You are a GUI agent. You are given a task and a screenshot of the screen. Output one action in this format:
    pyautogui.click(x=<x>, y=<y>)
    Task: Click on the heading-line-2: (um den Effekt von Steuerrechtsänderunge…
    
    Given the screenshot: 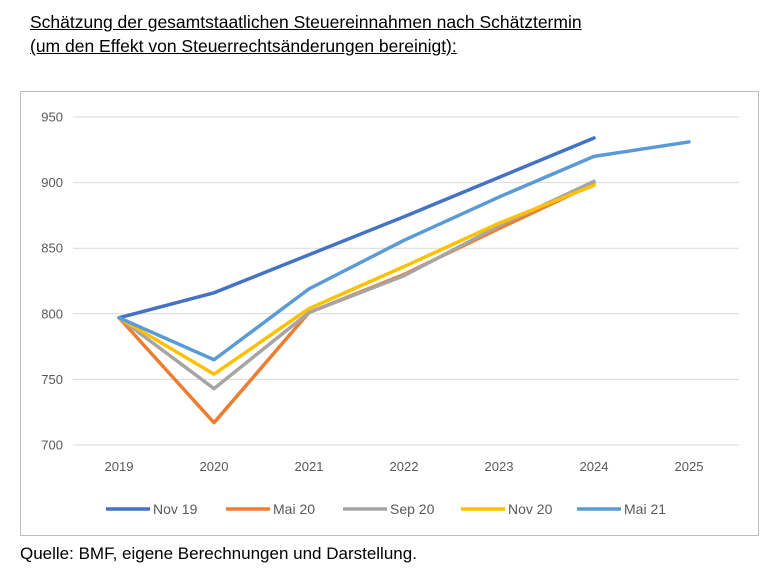 What is the action you would take?
    pyautogui.click(x=243, y=46)
    